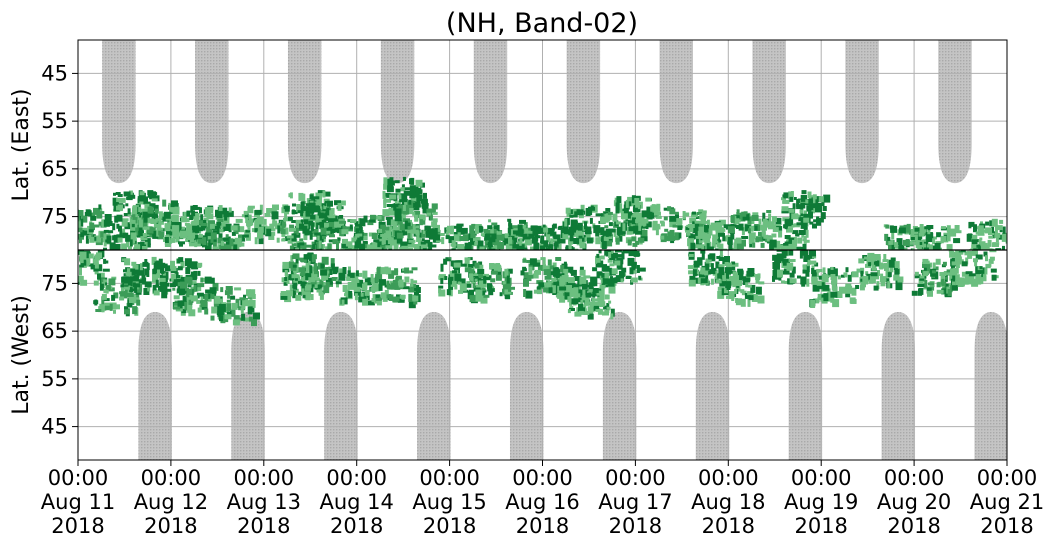 The width and height of the screenshot is (1056, 556). I want to click on y-ticks-upper: 45 55 65 75, so click(59, 145).